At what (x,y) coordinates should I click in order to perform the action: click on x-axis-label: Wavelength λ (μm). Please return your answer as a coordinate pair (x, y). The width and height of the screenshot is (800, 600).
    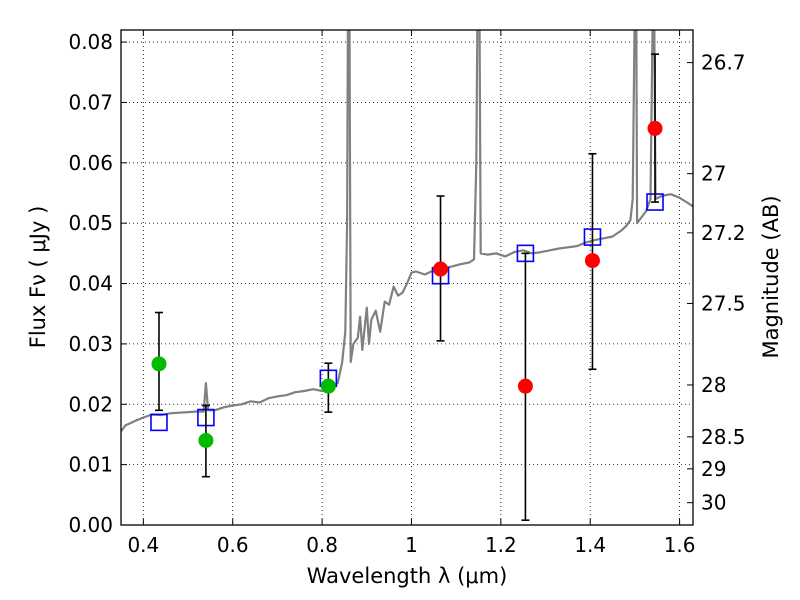
    Looking at the image, I should click on (407, 576).